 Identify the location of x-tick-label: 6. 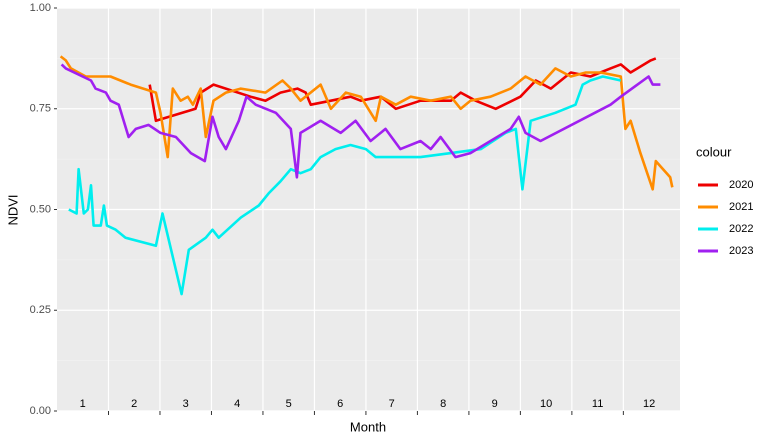
(340, 404).